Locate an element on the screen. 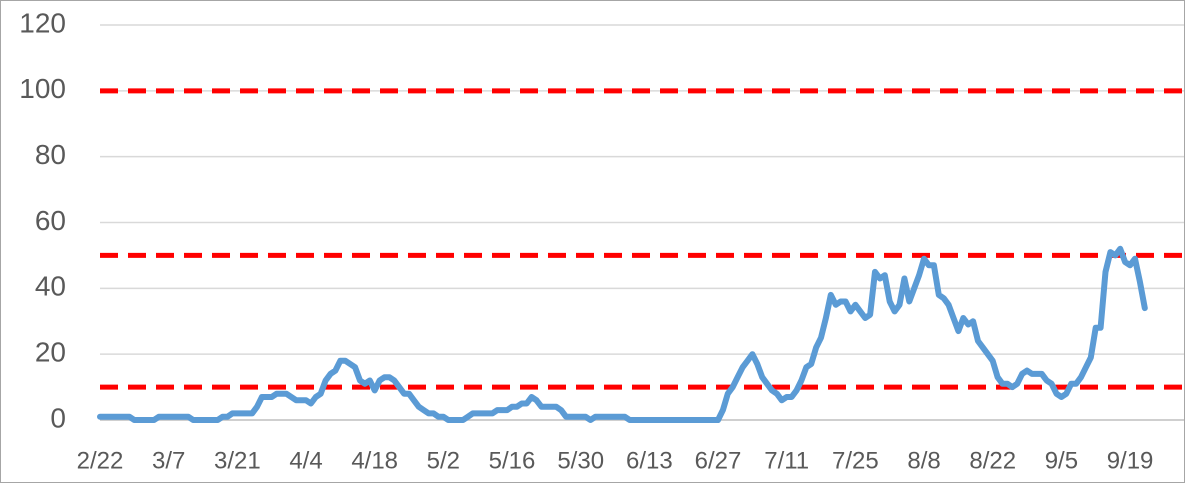 This screenshot has width=1185, height=483. y-tick-label: 0 is located at coordinates (58, 417).